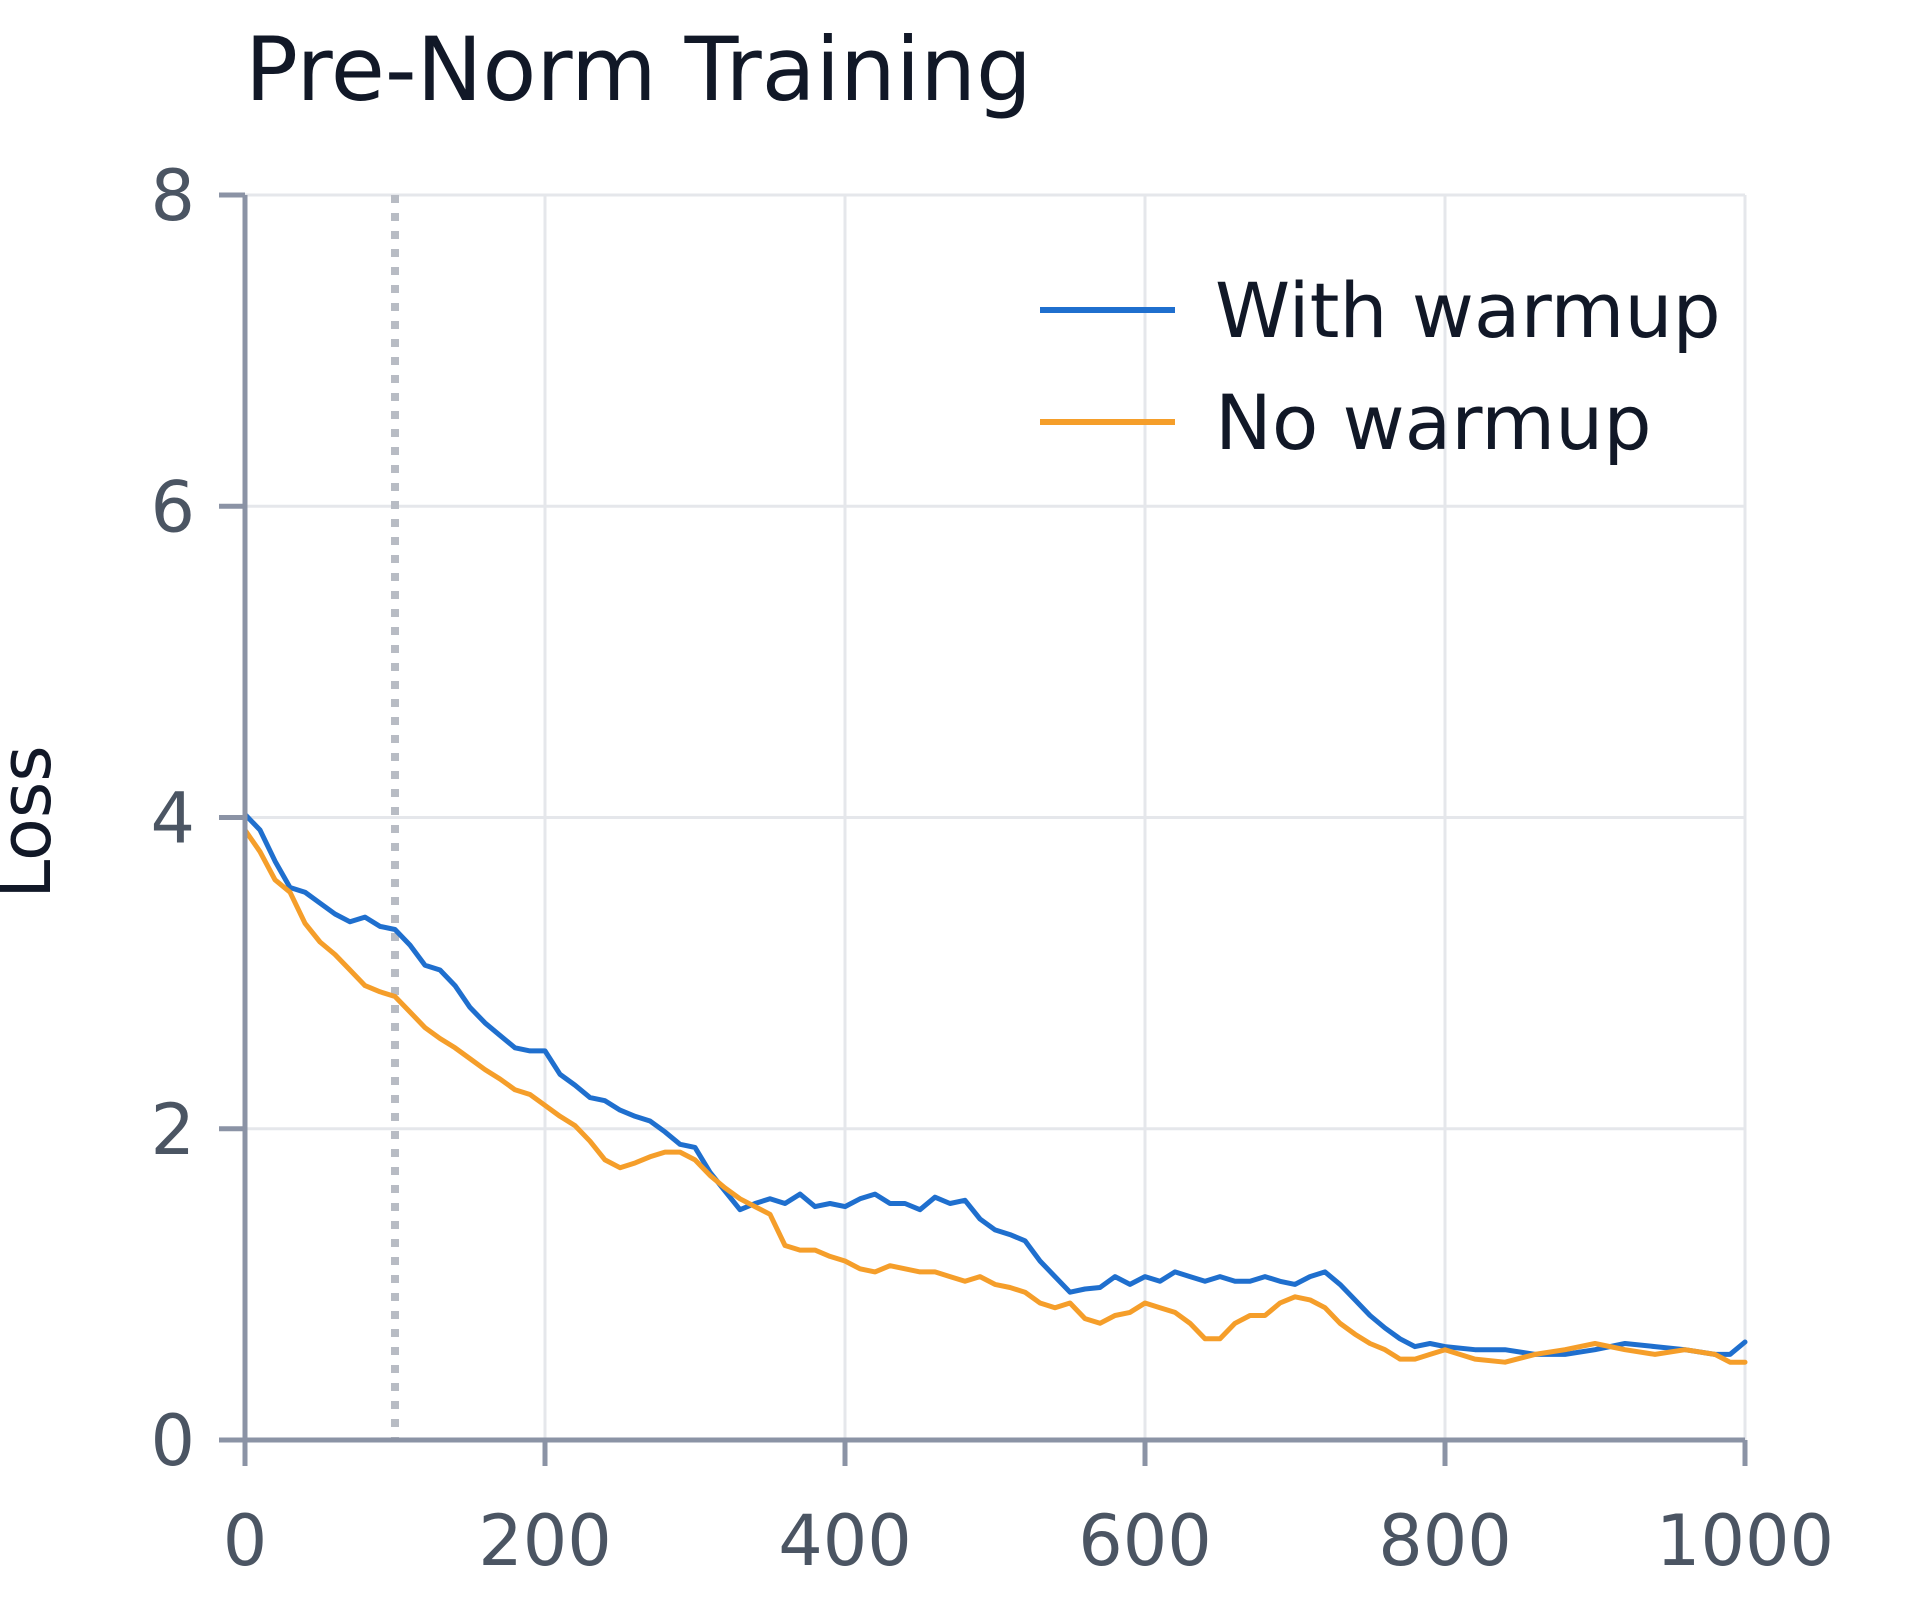 The height and width of the screenshot is (1600, 1920). I want to click on chart-title: Pre-Norm Training, so click(638, 69).